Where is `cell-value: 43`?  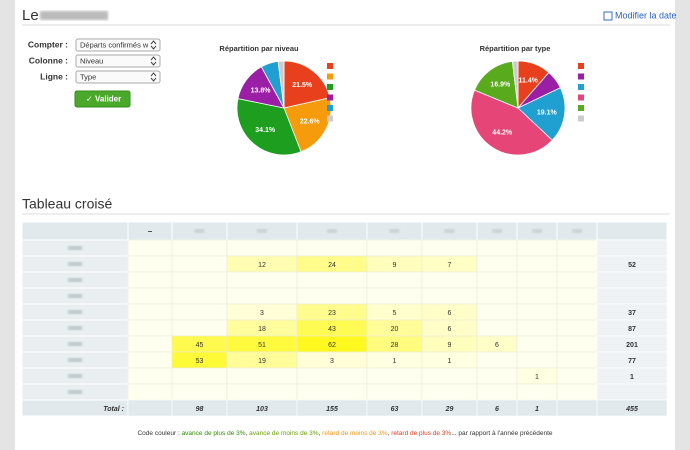 cell-value: 43 is located at coordinates (332, 329).